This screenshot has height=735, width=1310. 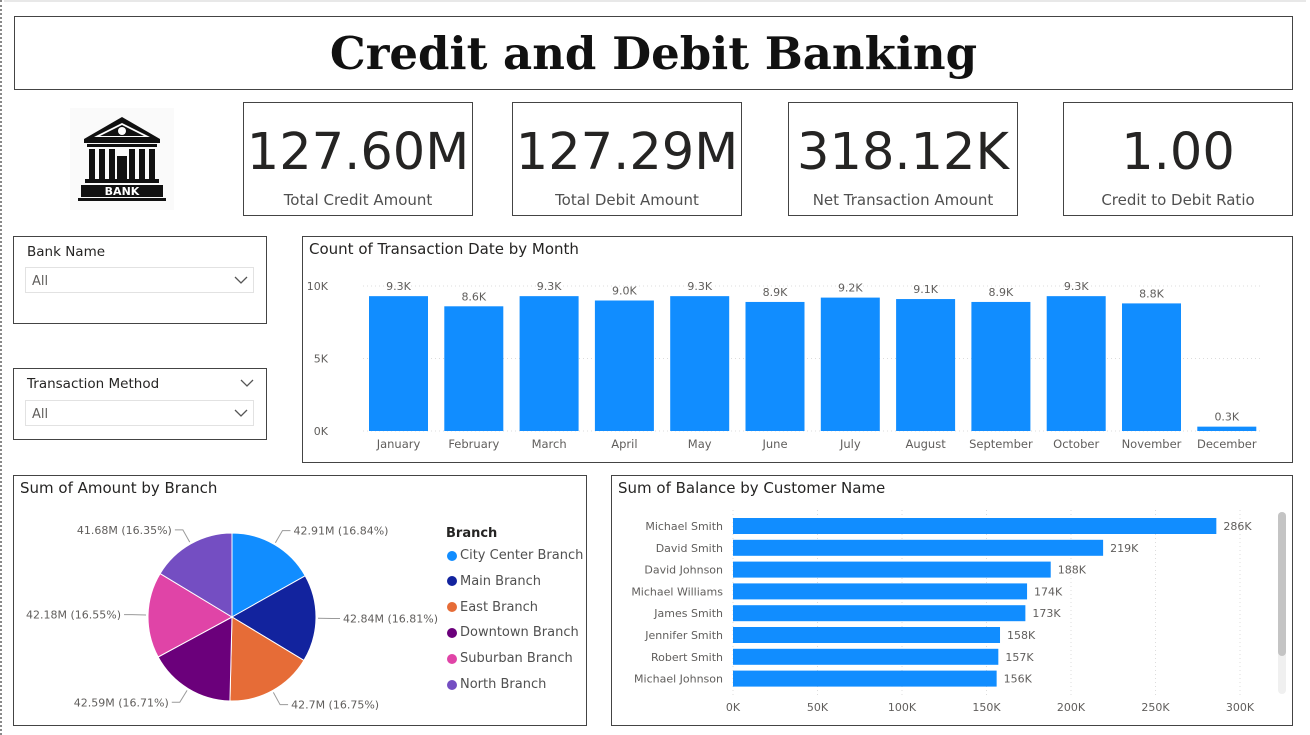 I want to click on legend-label: North Branch, so click(x=503, y=684).